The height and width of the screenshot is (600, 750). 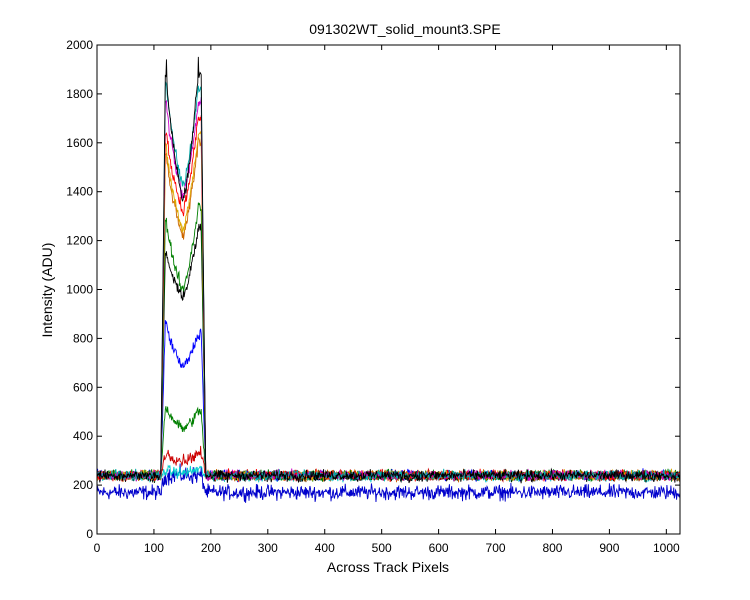 I want to click on y-tick-label: 1000, so click(x=79, y=290).